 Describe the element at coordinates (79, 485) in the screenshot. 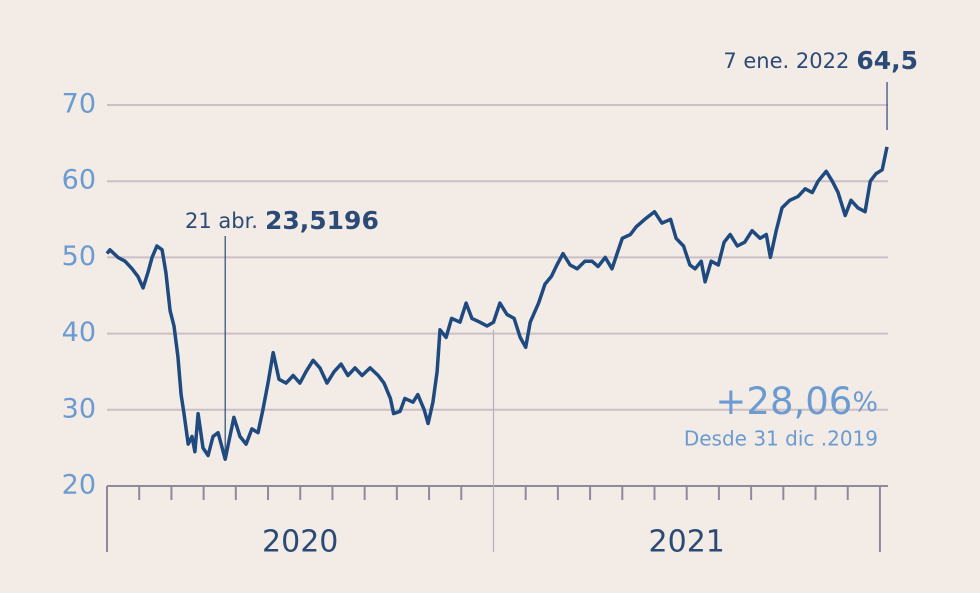

I see `y-tick-label: 20` at that location.